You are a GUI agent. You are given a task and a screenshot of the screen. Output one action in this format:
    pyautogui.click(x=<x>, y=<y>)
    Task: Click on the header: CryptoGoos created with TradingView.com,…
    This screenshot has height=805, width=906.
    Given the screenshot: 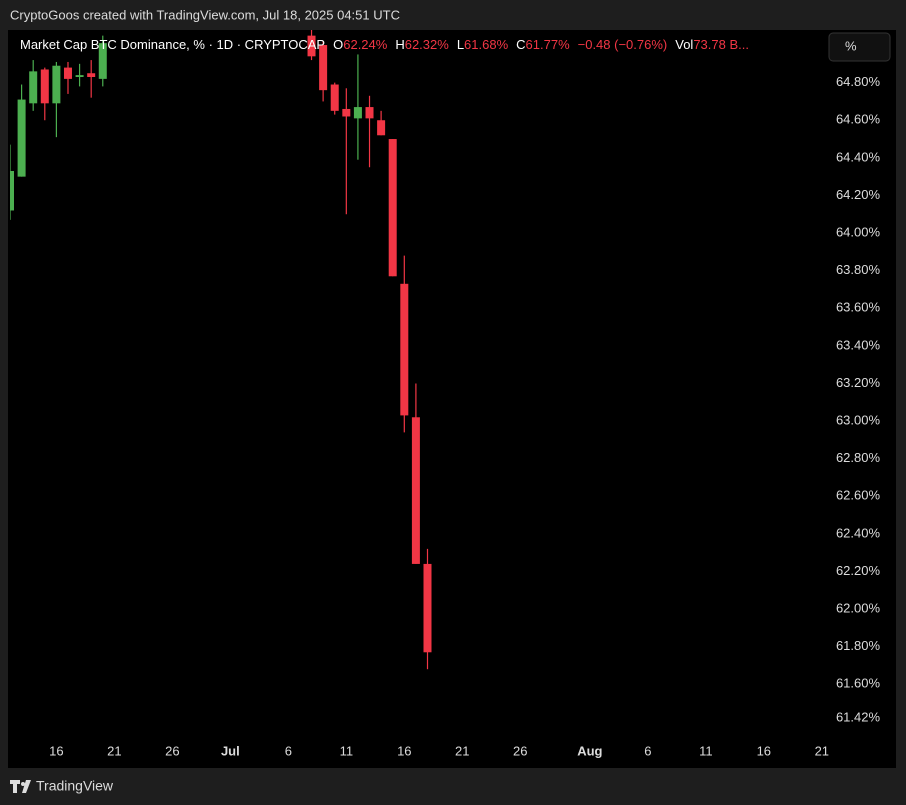 What is the action you would take?
    pyautogui.click(x=205, y=14)
    